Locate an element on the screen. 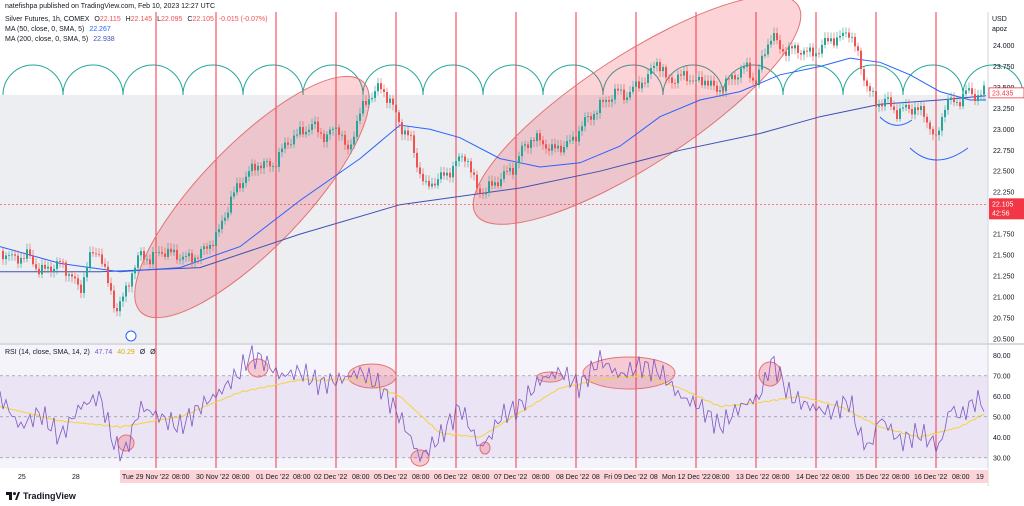  ma-price-value: 23.435 is located at coordinates (1003, 93).